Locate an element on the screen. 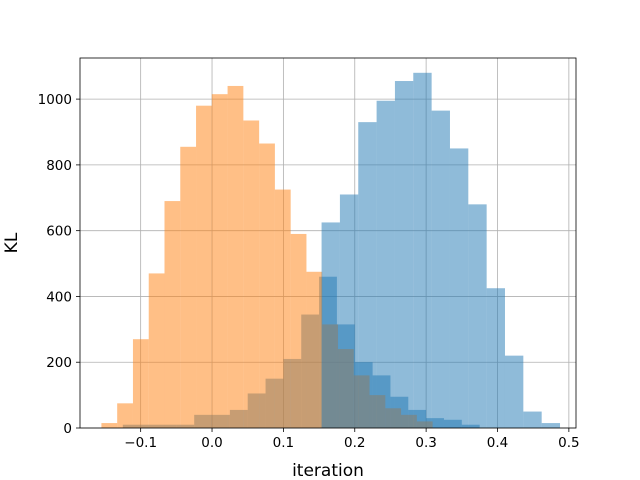 The width and height of the screenshot is (640, 480). y-axis-label: KL is located at coordinates (12, 242).